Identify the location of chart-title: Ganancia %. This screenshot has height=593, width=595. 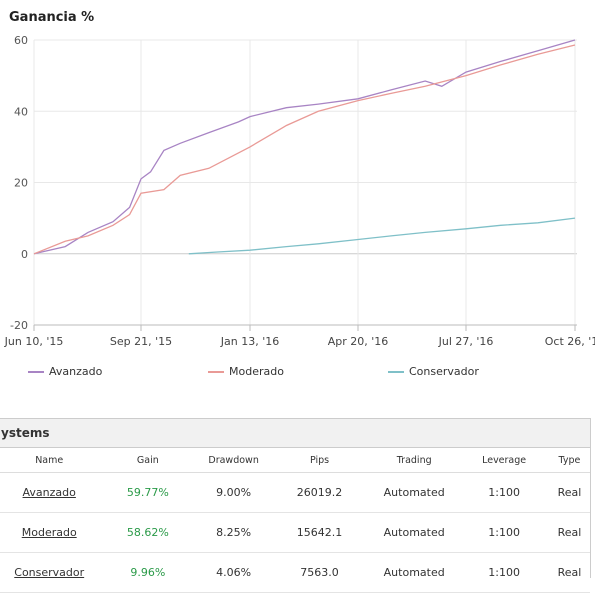
(52, 17).